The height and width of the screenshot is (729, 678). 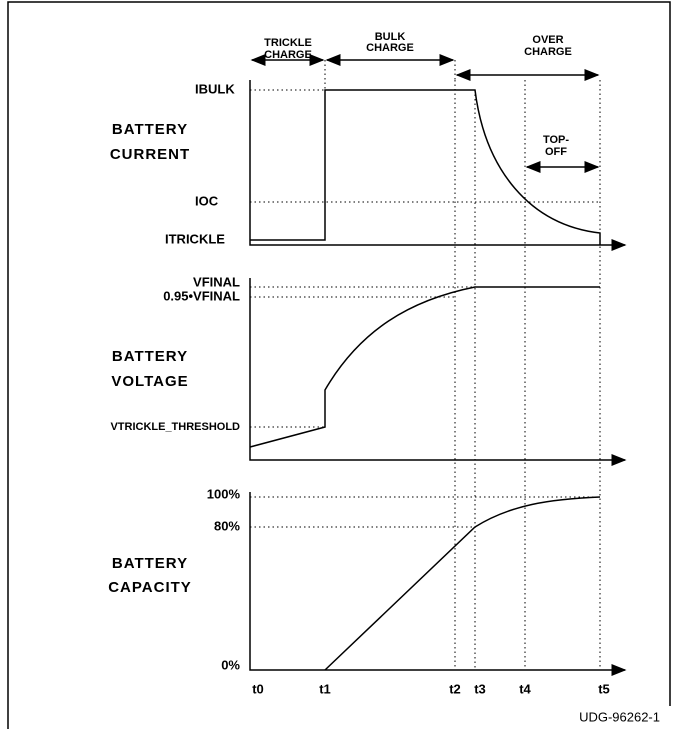 What do you see at coordinates (455, 688) in the screenshot?
I see `time-label: t2` at bounding box center [455, 688].